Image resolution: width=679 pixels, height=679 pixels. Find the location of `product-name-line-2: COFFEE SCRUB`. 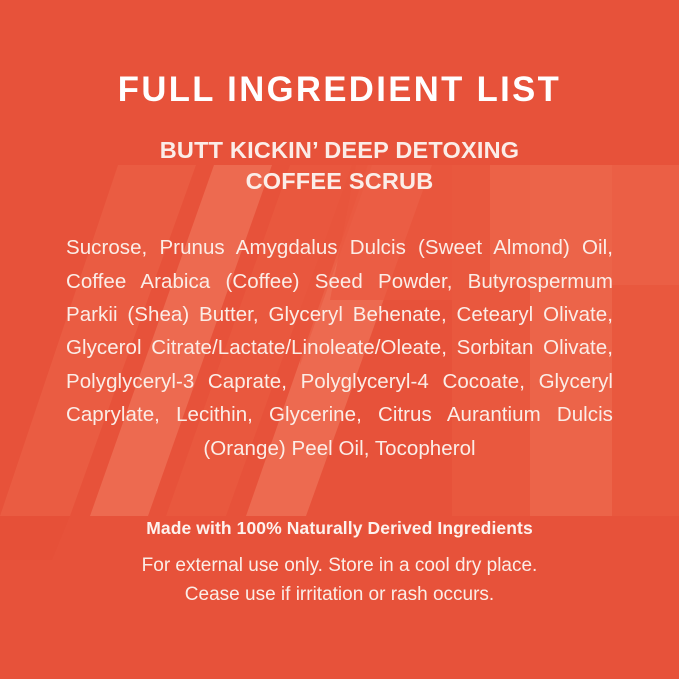

product-name-line-2: COFFEE SCRUB is located at coordinates (339, 181).